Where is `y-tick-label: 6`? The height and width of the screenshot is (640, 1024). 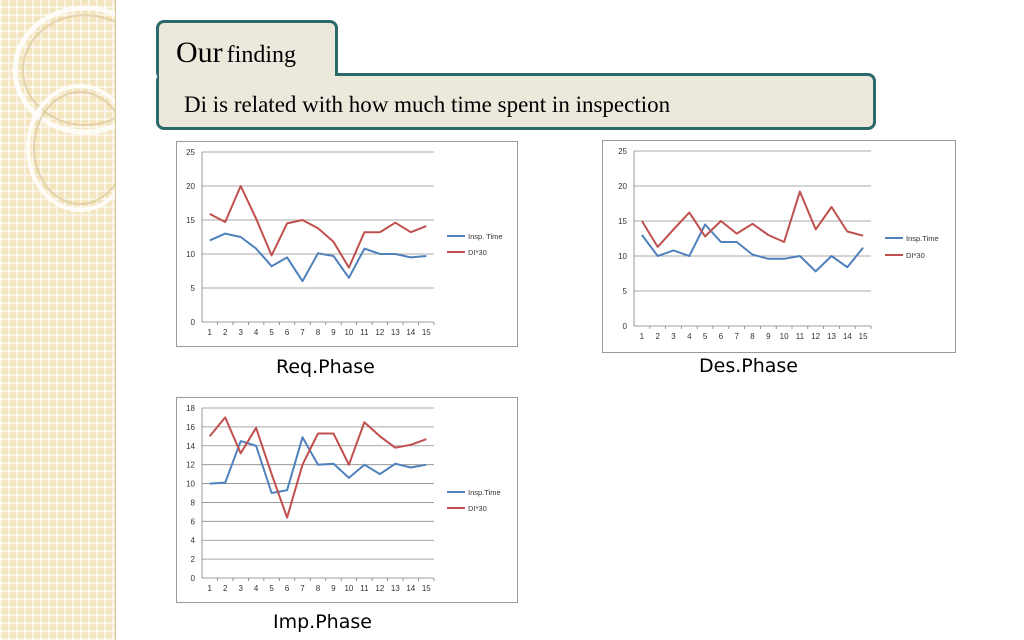 y-tick-label: 6 is located at coordinates (193, 521).